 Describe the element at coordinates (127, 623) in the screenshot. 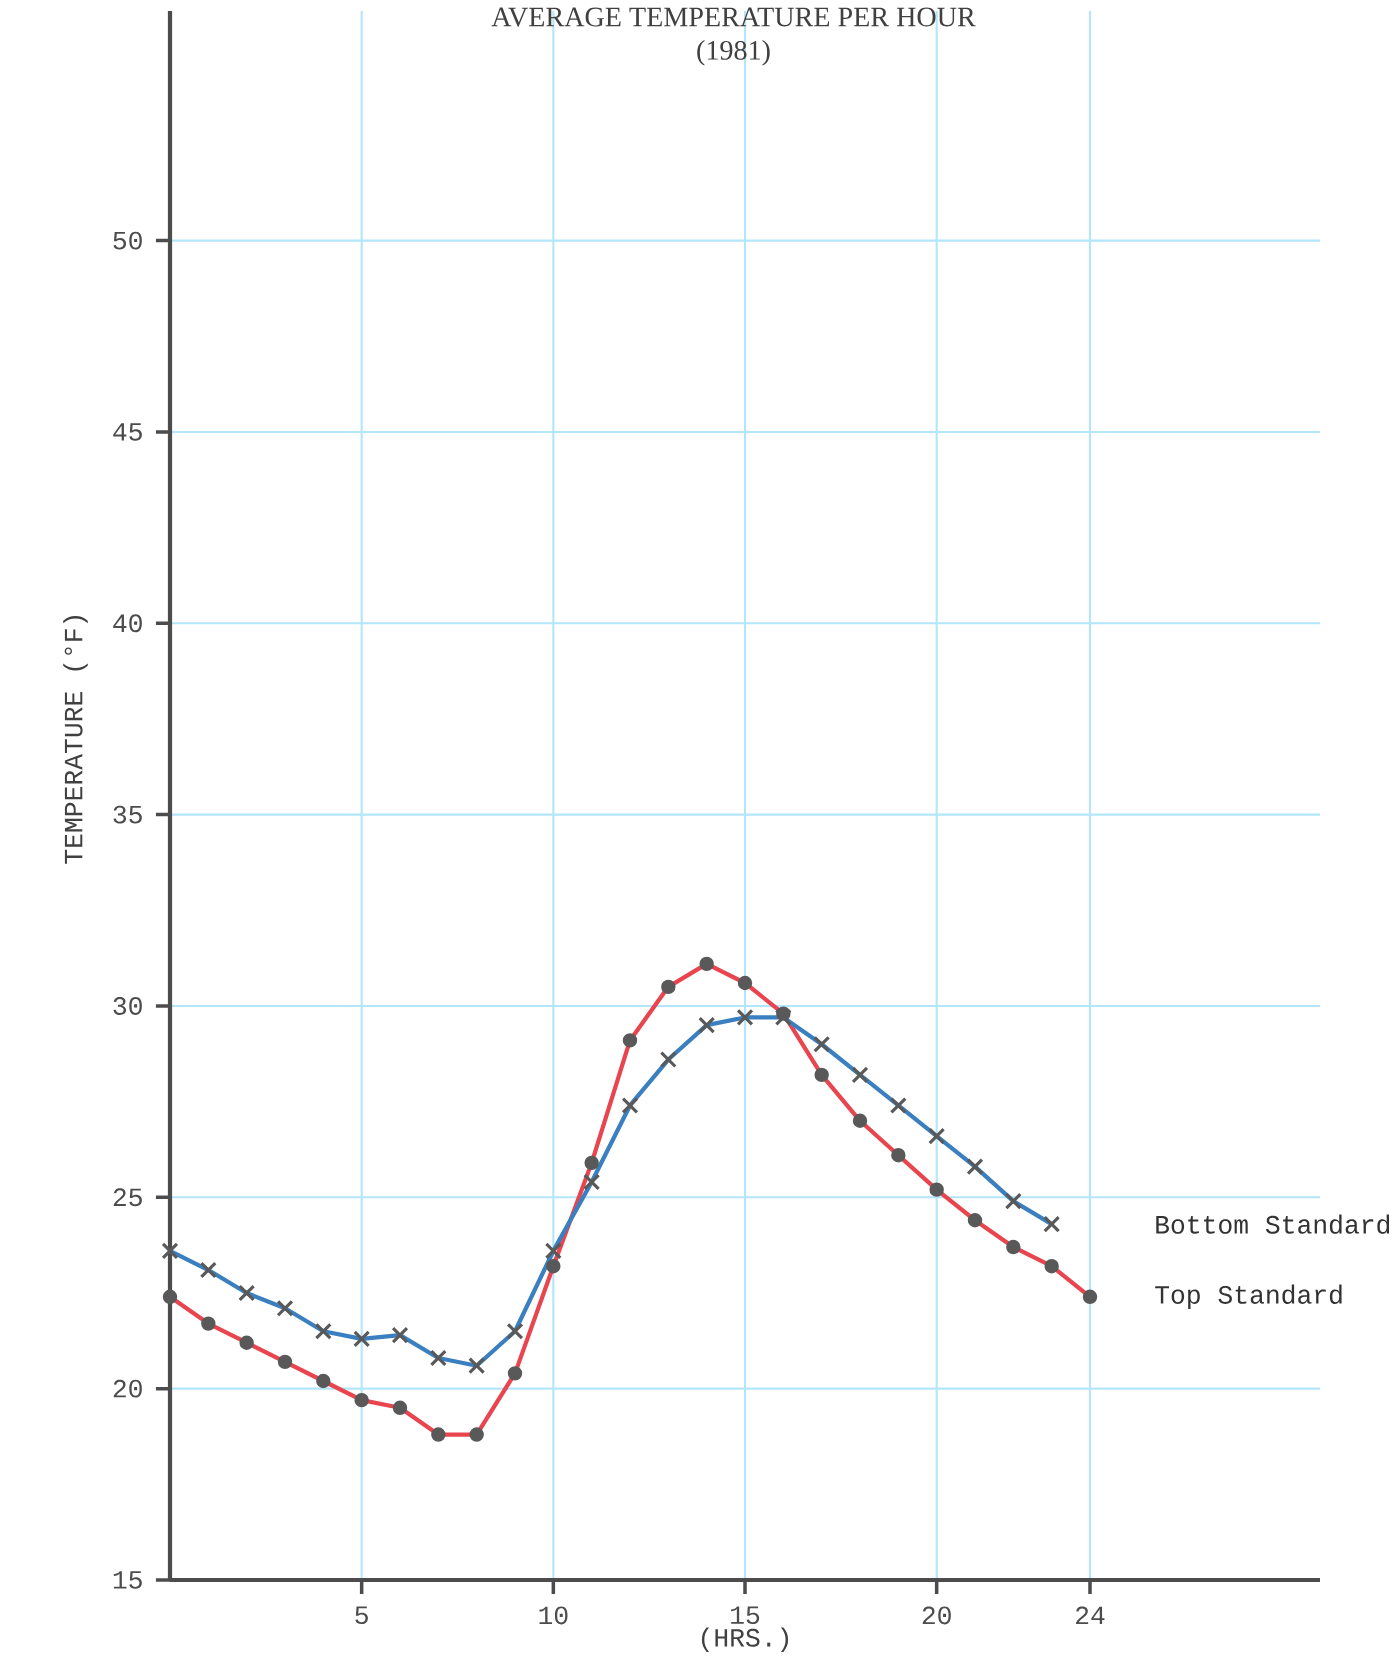

I see `y-tick-label: 40` at that location.